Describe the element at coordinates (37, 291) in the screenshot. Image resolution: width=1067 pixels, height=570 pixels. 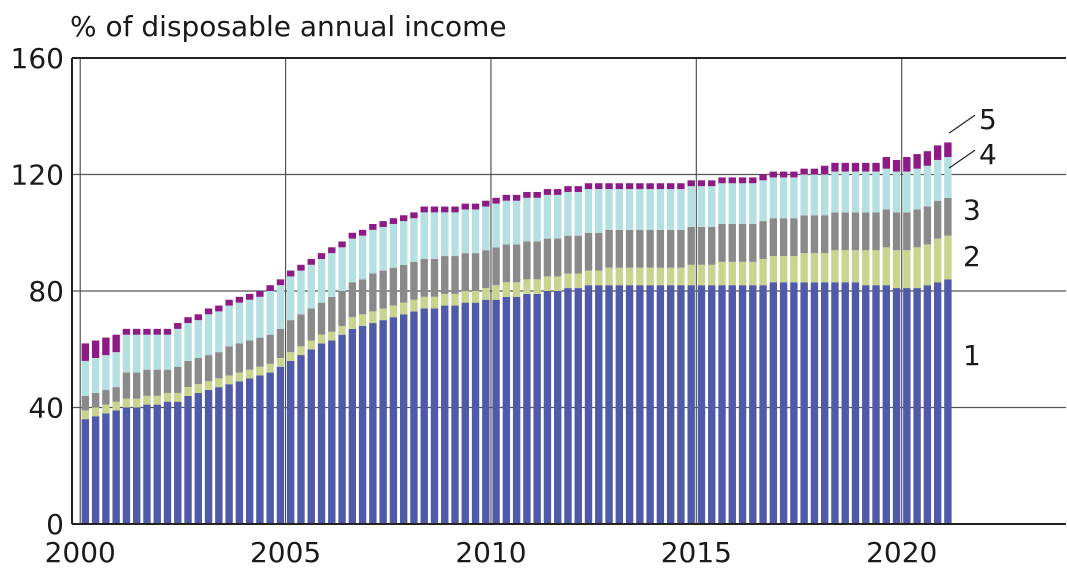
I see `y-tick-labels: 0 40 80 120 160` at that location.